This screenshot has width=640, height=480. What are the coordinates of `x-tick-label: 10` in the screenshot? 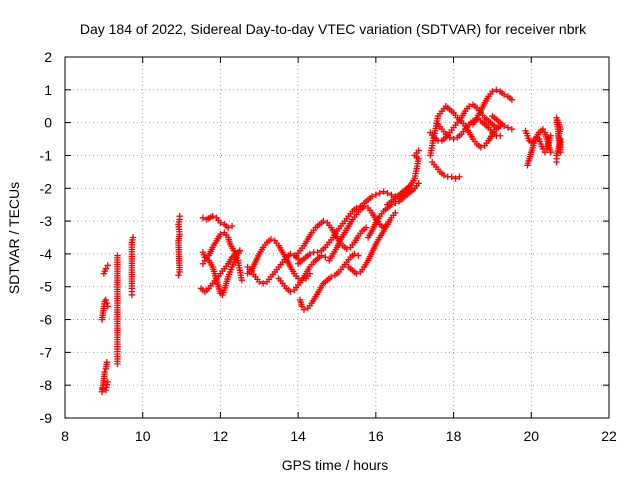 It's located at (143, 436).